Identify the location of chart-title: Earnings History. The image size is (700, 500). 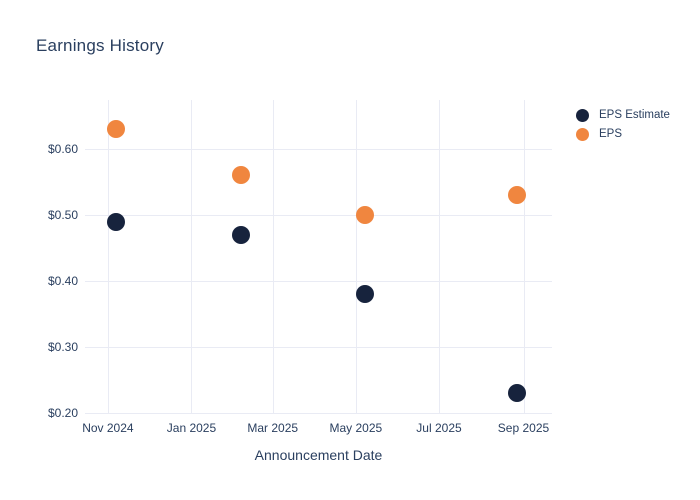
(100, 45).